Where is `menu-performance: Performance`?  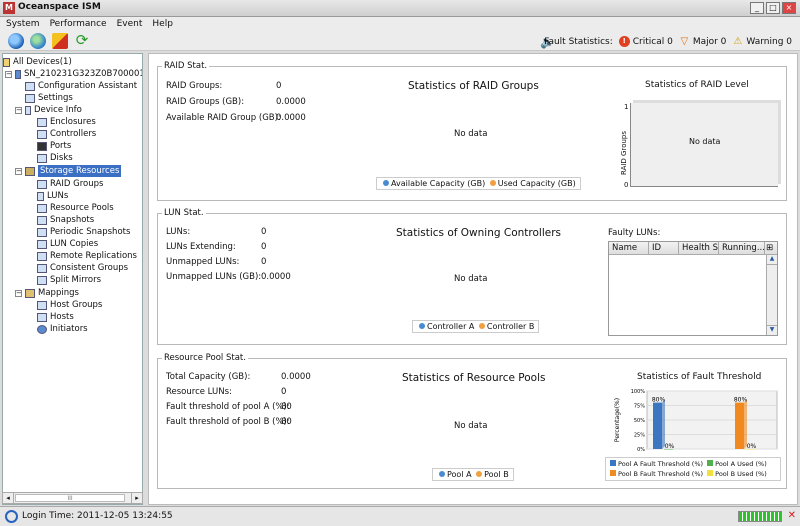 menu-performance: Performance is located at coordinates (78, 24).